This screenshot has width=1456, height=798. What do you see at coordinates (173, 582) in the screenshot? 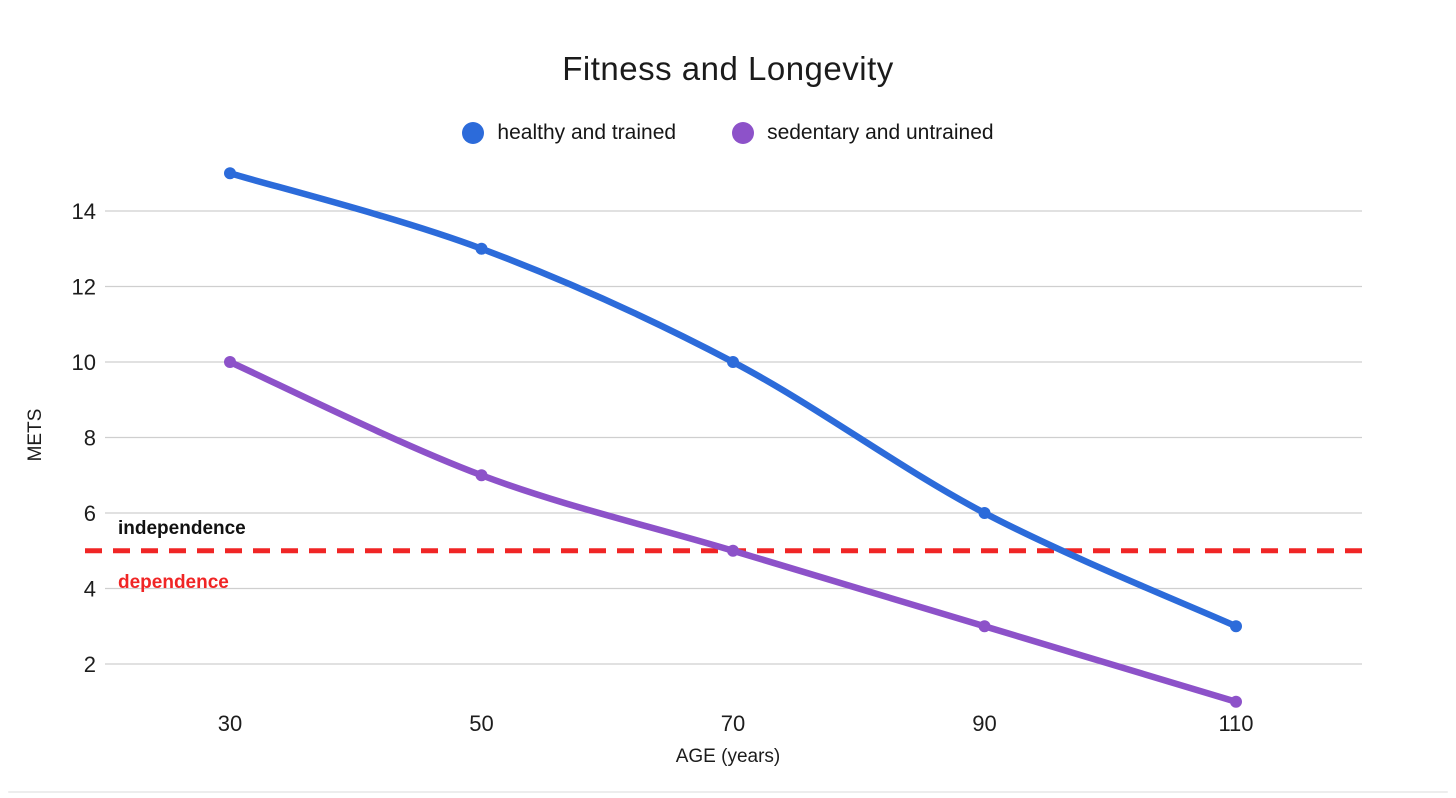
I see `threshold-label-below: dependence` at bounding box center [173, 582].